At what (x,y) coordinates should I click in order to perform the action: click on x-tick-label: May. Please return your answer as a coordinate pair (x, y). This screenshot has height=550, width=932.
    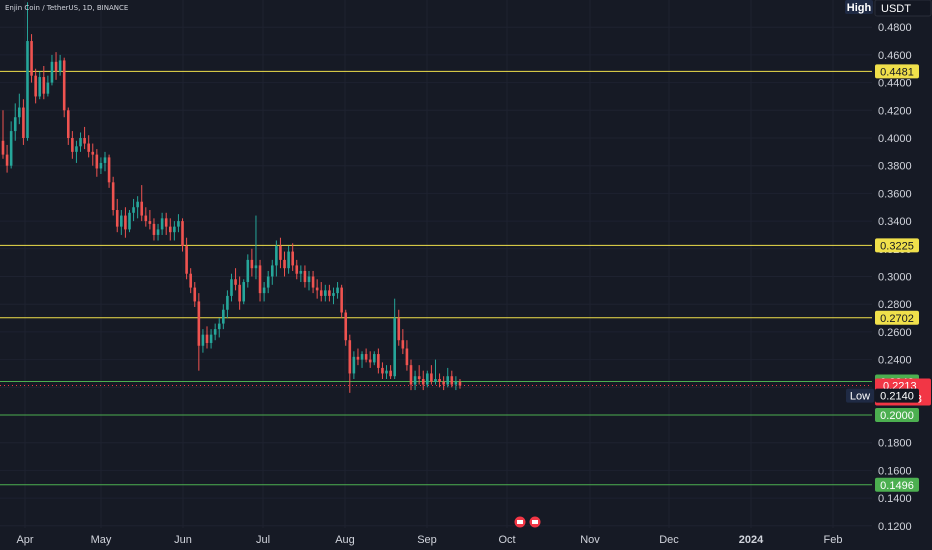
    Looking at the image, I should click on (101, 540).